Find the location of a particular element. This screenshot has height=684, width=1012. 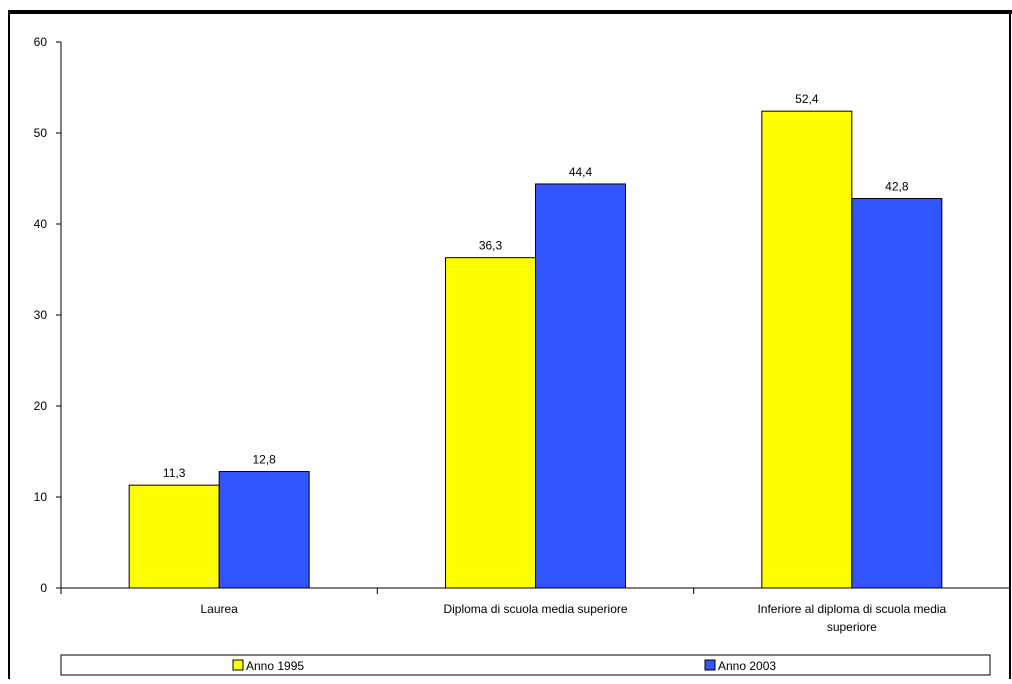

category-label-line: Diploma di scuola media superiore is located at coordinates (535, 609).